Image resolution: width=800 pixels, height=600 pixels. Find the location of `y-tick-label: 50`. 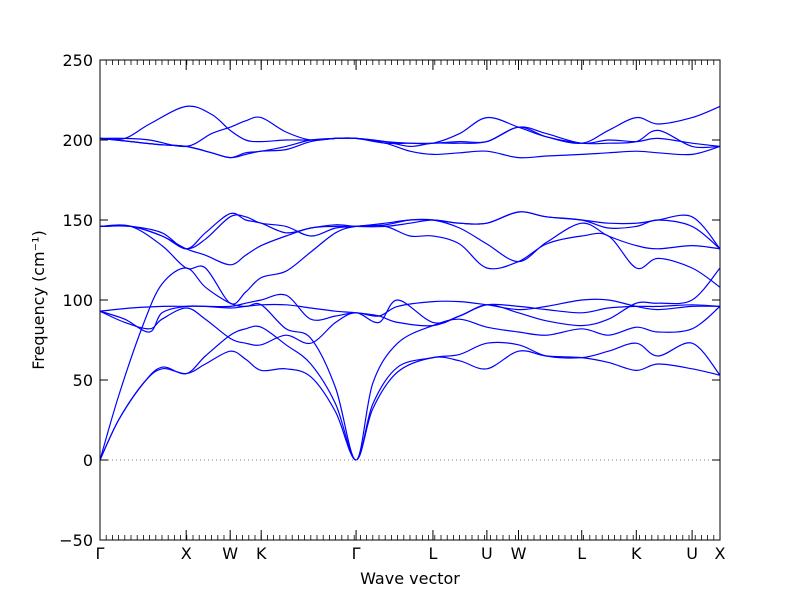

y-tick-label: 50 is located at coordinates (83, 380).